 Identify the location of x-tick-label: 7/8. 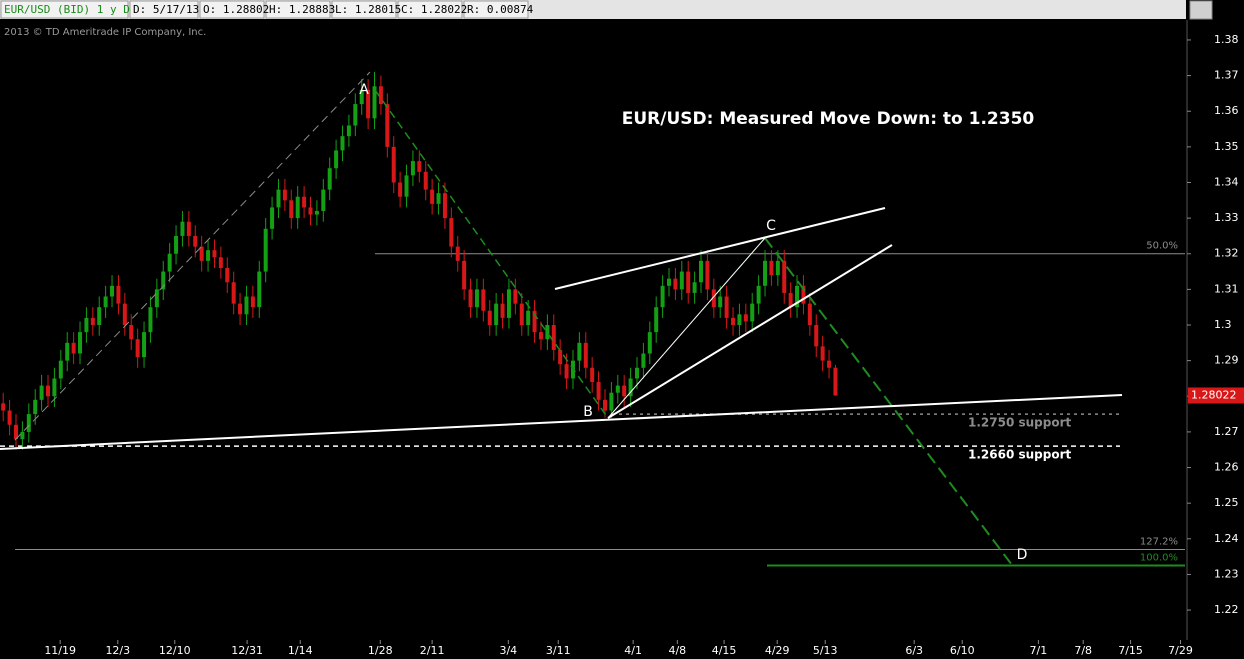
(1083, 650).